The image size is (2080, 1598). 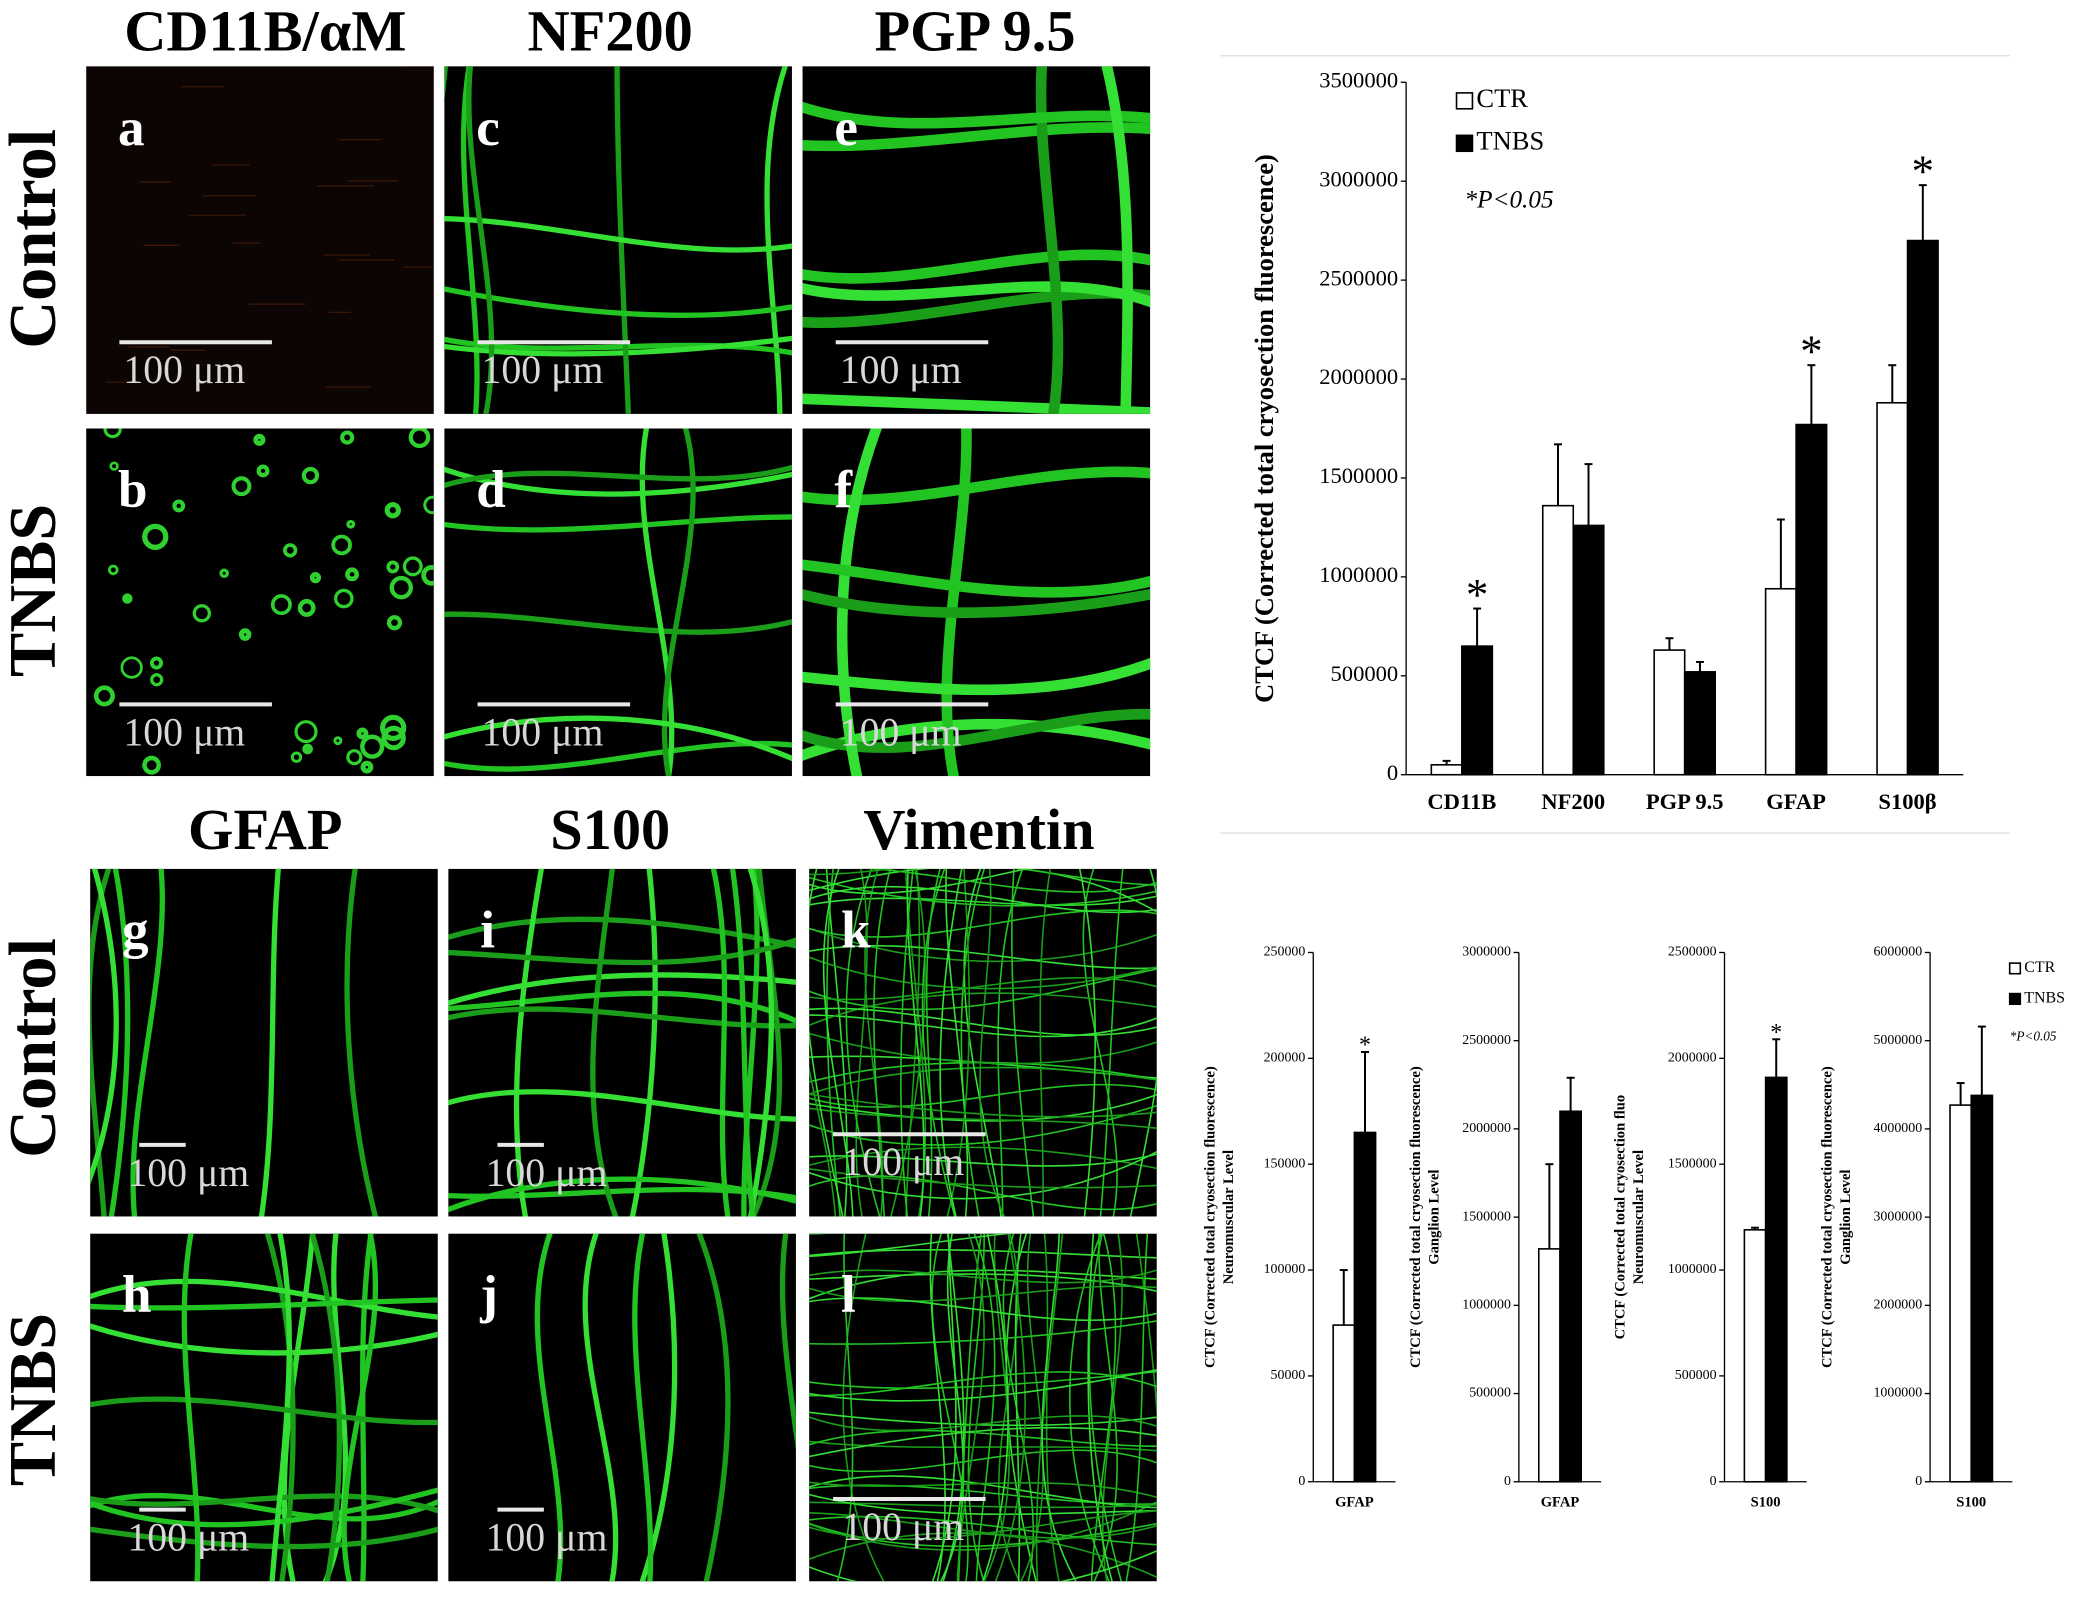 I want to click on x-tick-label: S100β, so click(x=1907, y=801).